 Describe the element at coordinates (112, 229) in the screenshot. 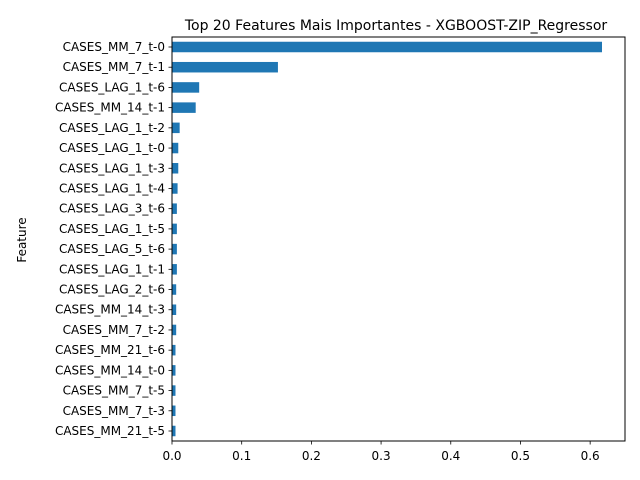

I see `y-tick-label: CASES_LAG_1_t-5` at that location.